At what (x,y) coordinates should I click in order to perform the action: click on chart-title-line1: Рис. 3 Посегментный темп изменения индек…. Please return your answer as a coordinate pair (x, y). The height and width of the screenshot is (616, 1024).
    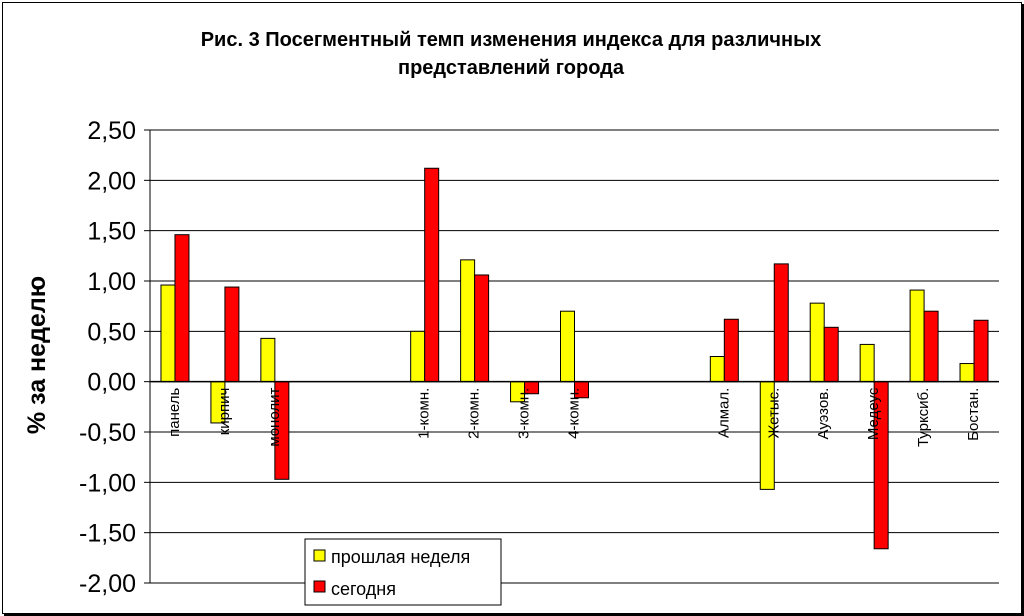
    Looking at the image, I should click on (511, 40).